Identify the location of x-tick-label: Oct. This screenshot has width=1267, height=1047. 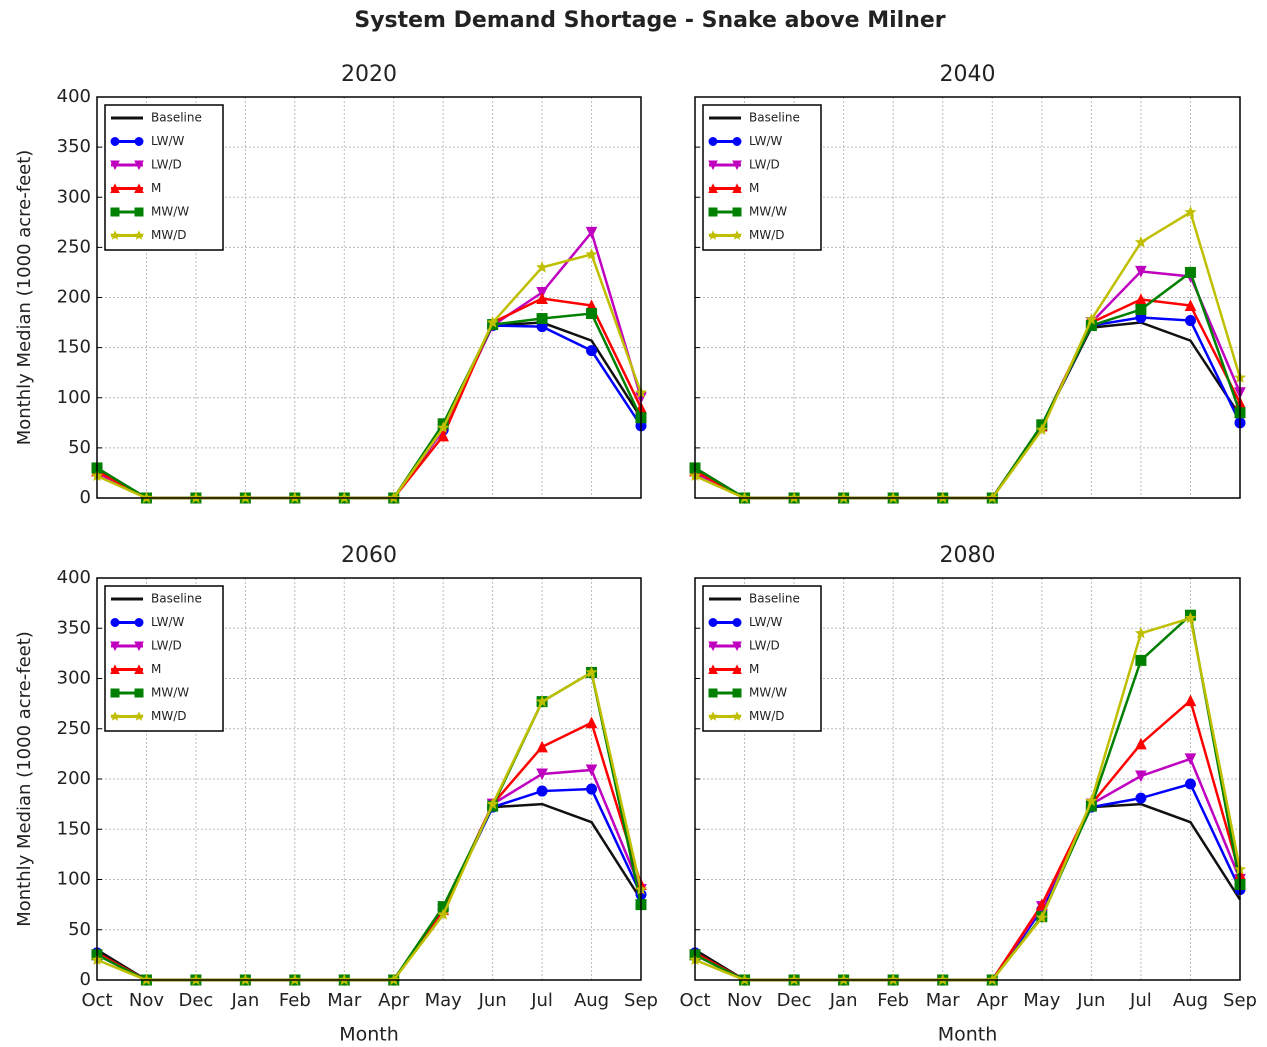
(694, 1000).